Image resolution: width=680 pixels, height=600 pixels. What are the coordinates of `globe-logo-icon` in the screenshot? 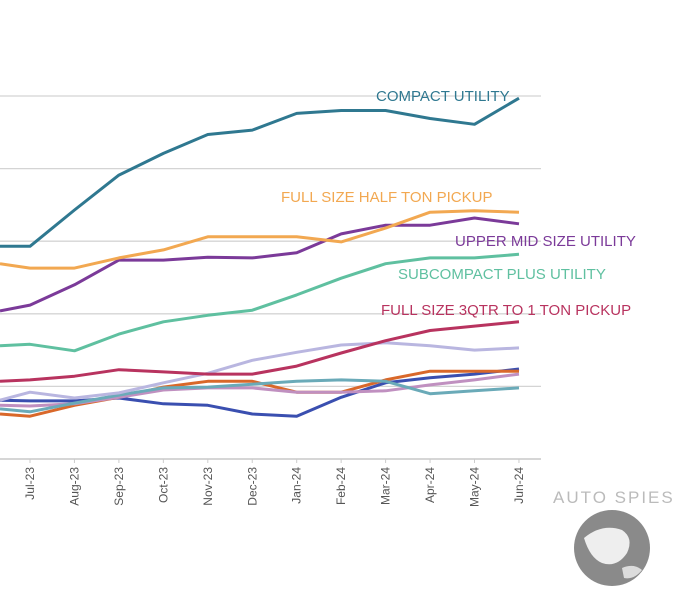 It's located at (612, 548).